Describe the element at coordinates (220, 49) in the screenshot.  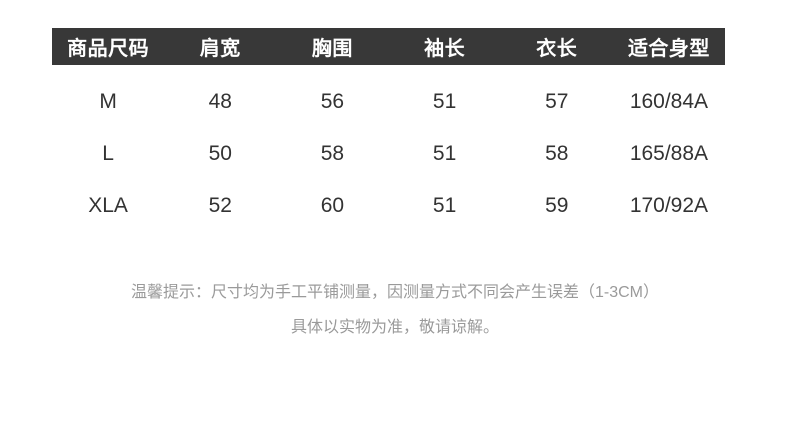
I see `header-cell-shoulder-width: 肩宽` at that location.